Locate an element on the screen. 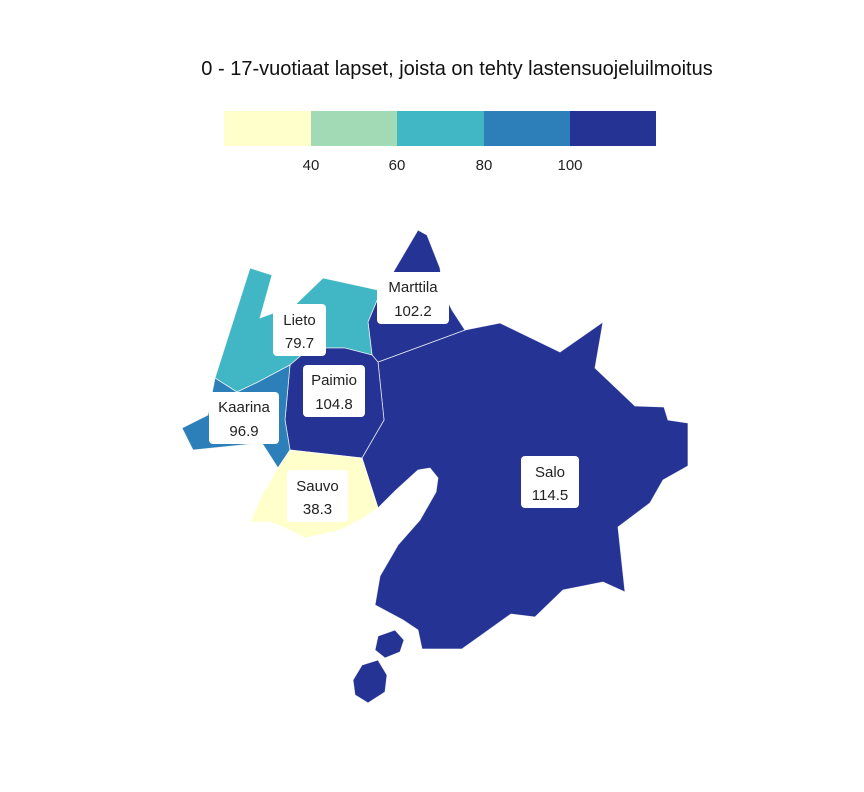 The width and height of the screenshot is (864, 792). label-salo: Salo 114.5 is located at coordinates (550, 482).